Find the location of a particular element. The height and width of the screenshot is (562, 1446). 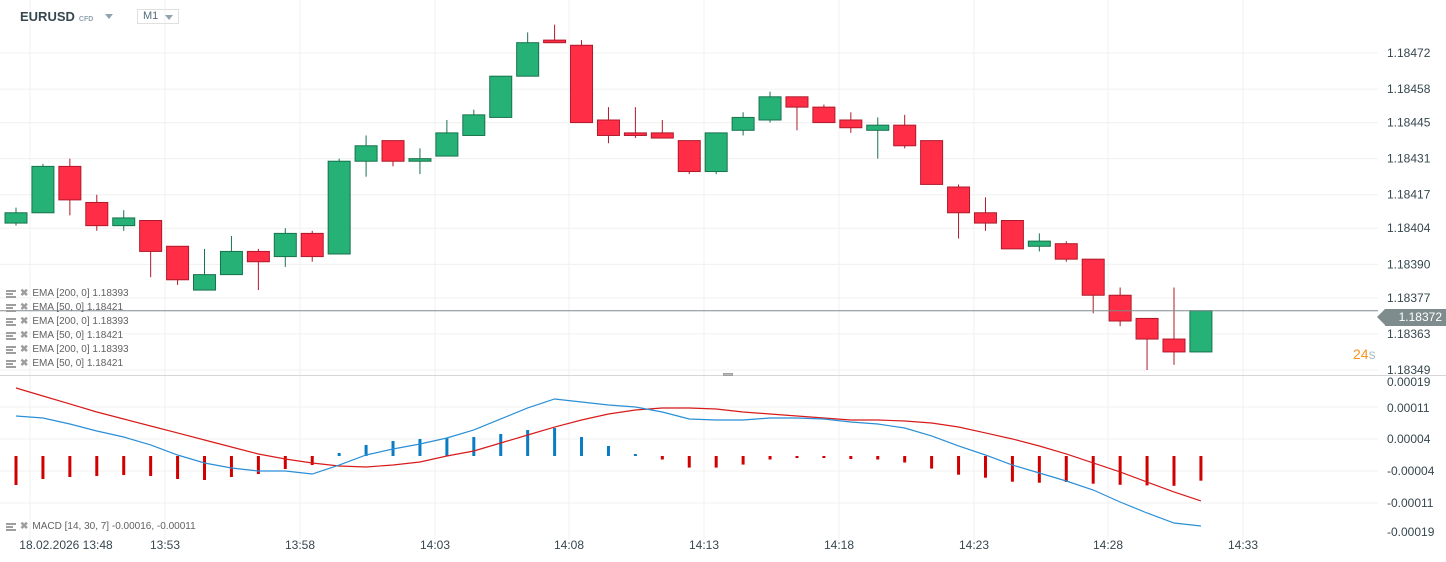

timeframe-select: M1 is located at coordinates (158, 16).